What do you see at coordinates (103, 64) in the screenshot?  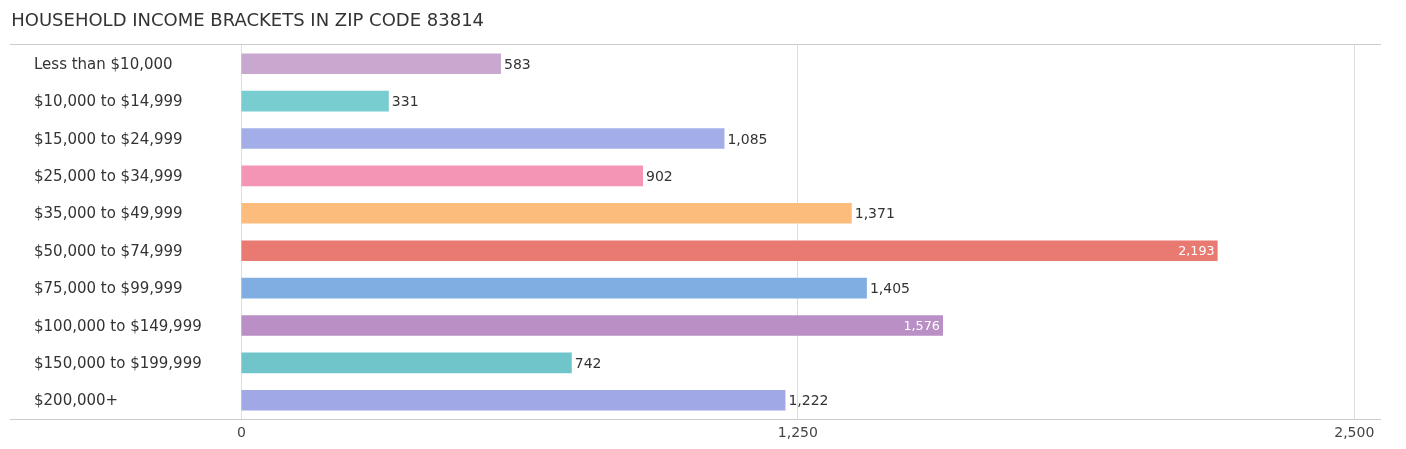 I see `y-tick-label: Less than $10,000` at bounding box center [103, 64].